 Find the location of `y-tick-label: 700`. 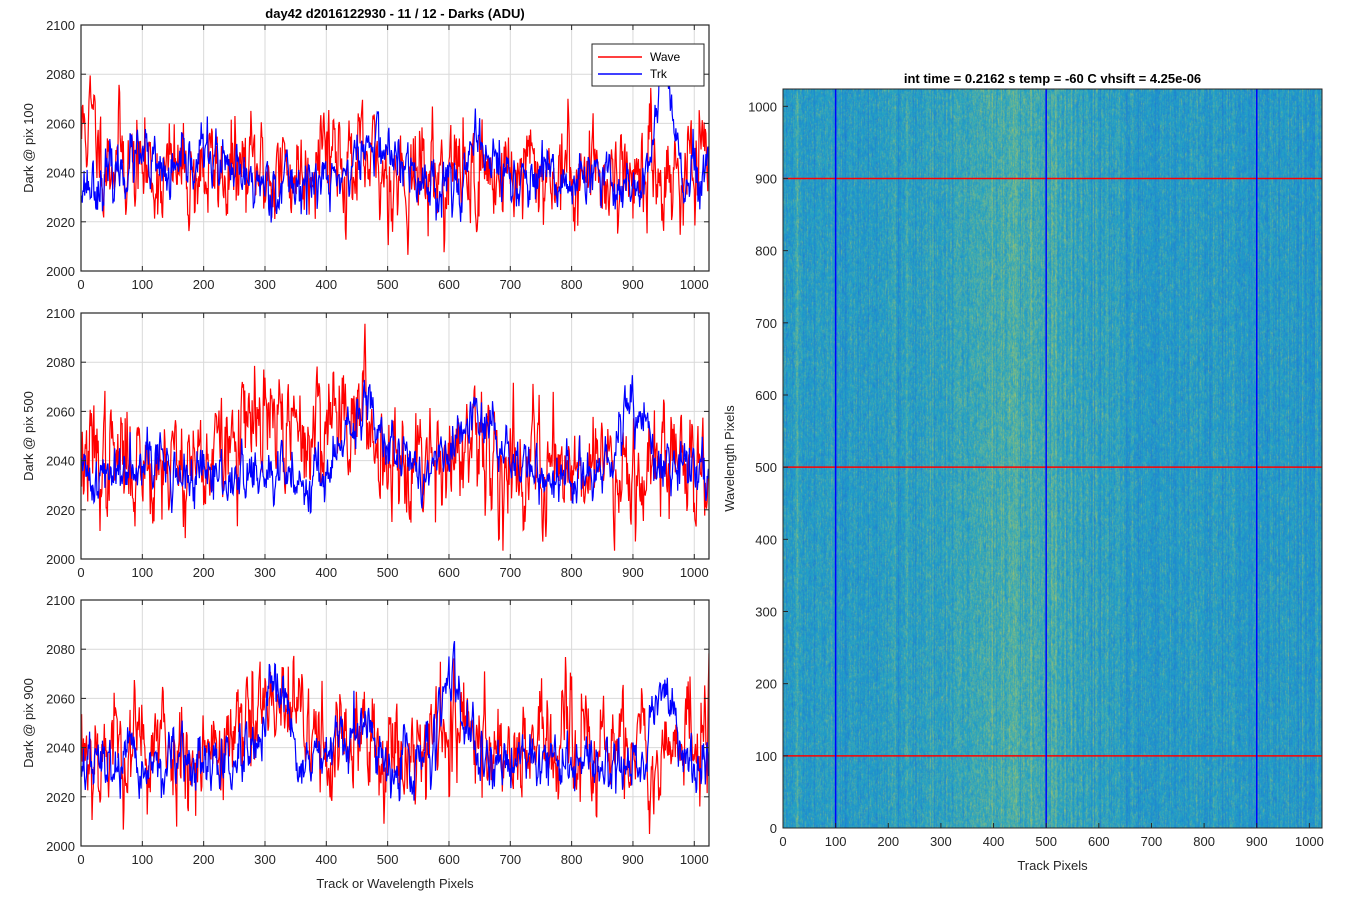

y-tick-label: 700 is located at coordinates (766, 323).